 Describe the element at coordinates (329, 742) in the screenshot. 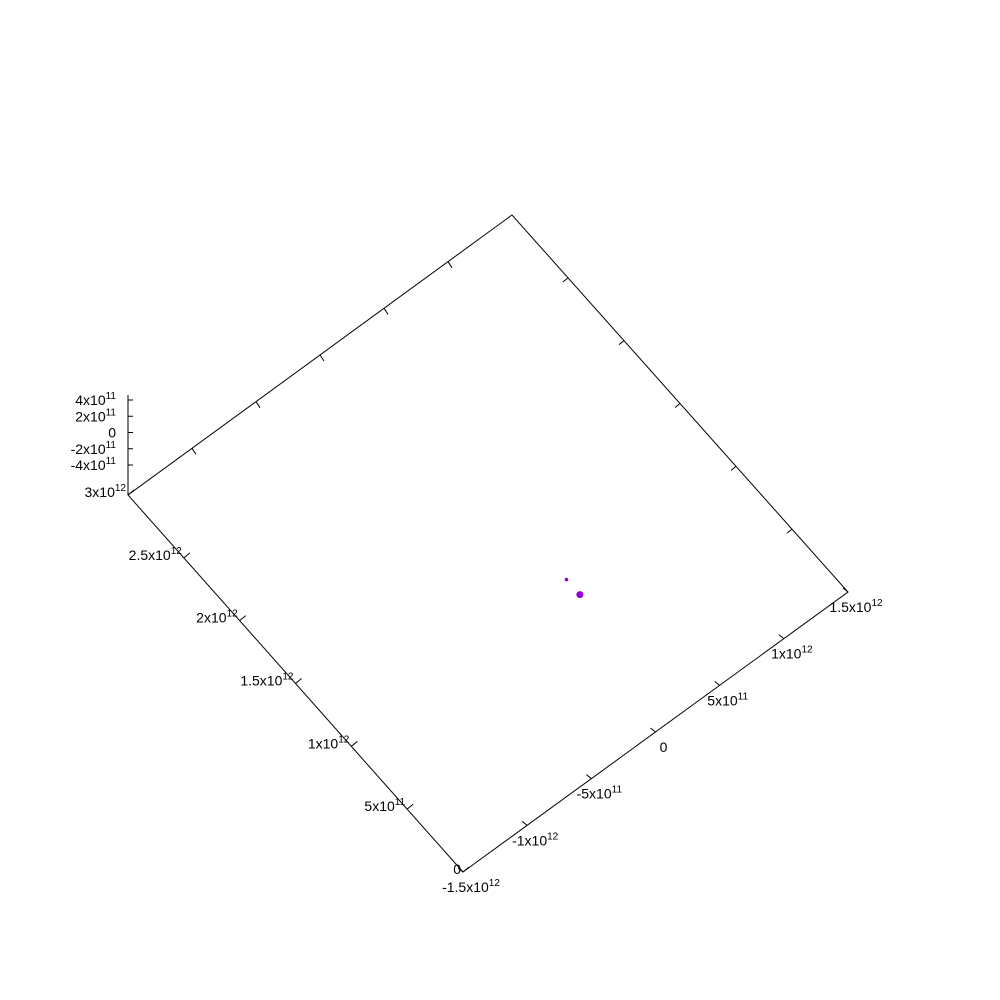

I see `y-tick-label: 1x10¹²` at that location.